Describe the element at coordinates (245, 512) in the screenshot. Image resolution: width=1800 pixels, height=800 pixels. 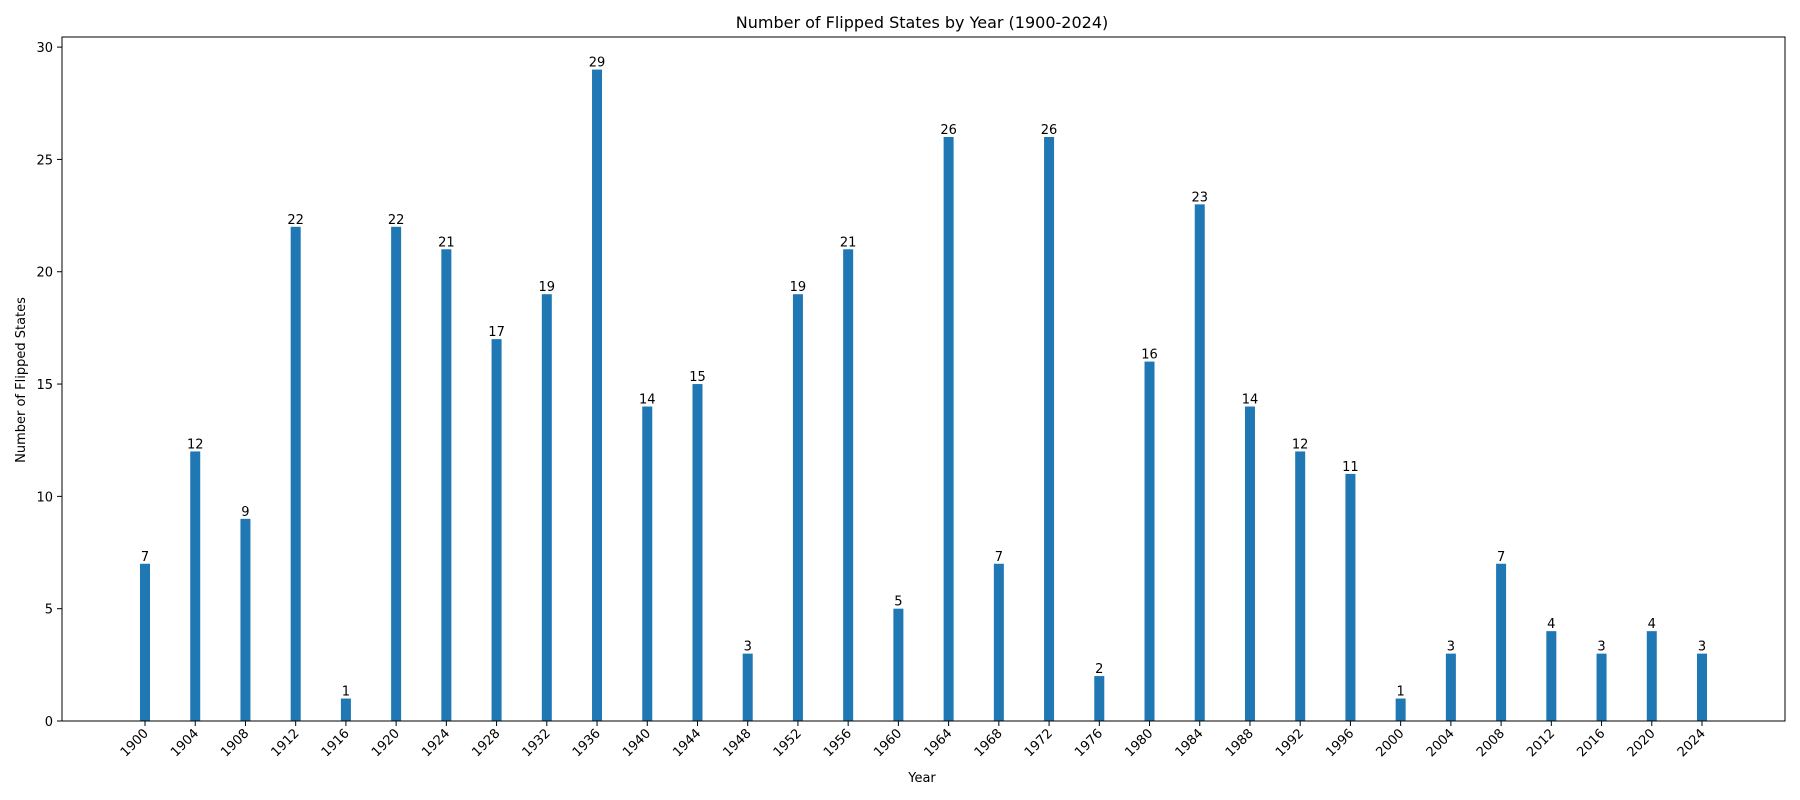
I see `bar-value-label: 9` at that location.